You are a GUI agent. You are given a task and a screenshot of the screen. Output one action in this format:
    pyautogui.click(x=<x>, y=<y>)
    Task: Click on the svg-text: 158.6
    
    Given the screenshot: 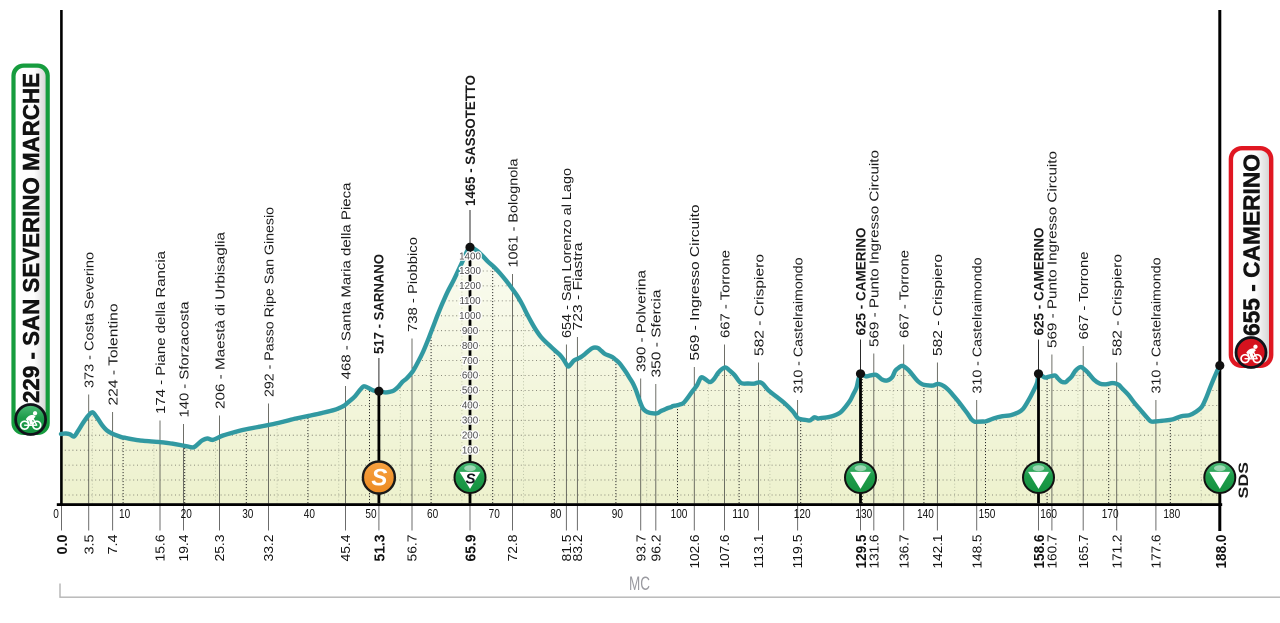 What is the action you would take?
    pyautogui.click(x=1039, y=552)
    